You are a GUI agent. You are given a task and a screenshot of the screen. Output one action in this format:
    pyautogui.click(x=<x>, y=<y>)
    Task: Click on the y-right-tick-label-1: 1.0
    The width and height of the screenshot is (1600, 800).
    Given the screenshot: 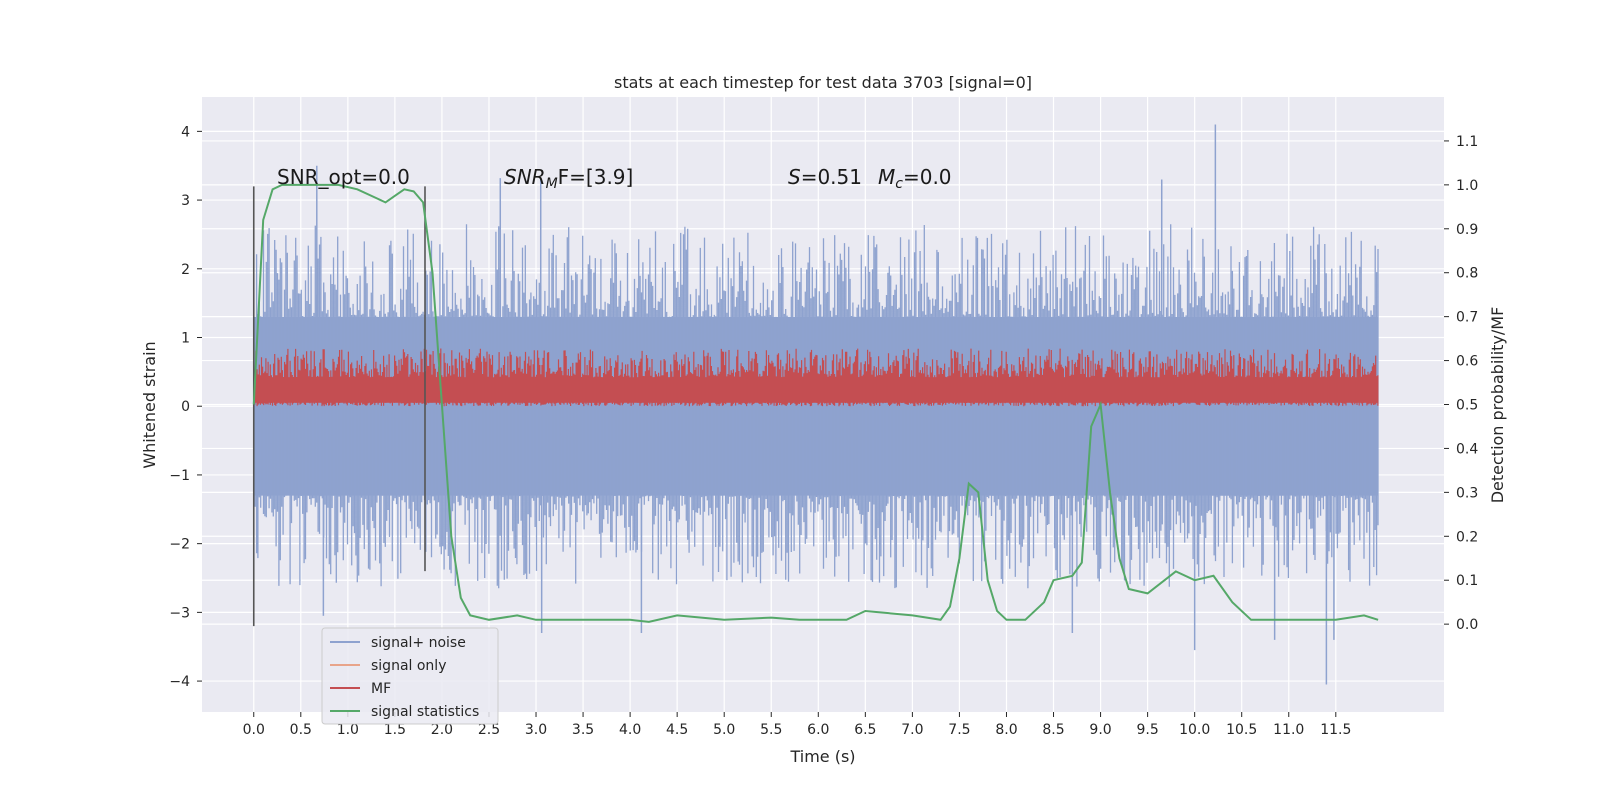 What is the action you would take?
    pyautogui.click(x=1467, y=186)
    